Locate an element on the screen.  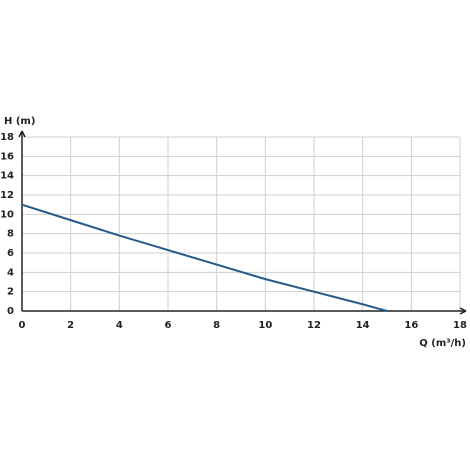
x-tick-label: 14 is located at coordinates (363, 325).